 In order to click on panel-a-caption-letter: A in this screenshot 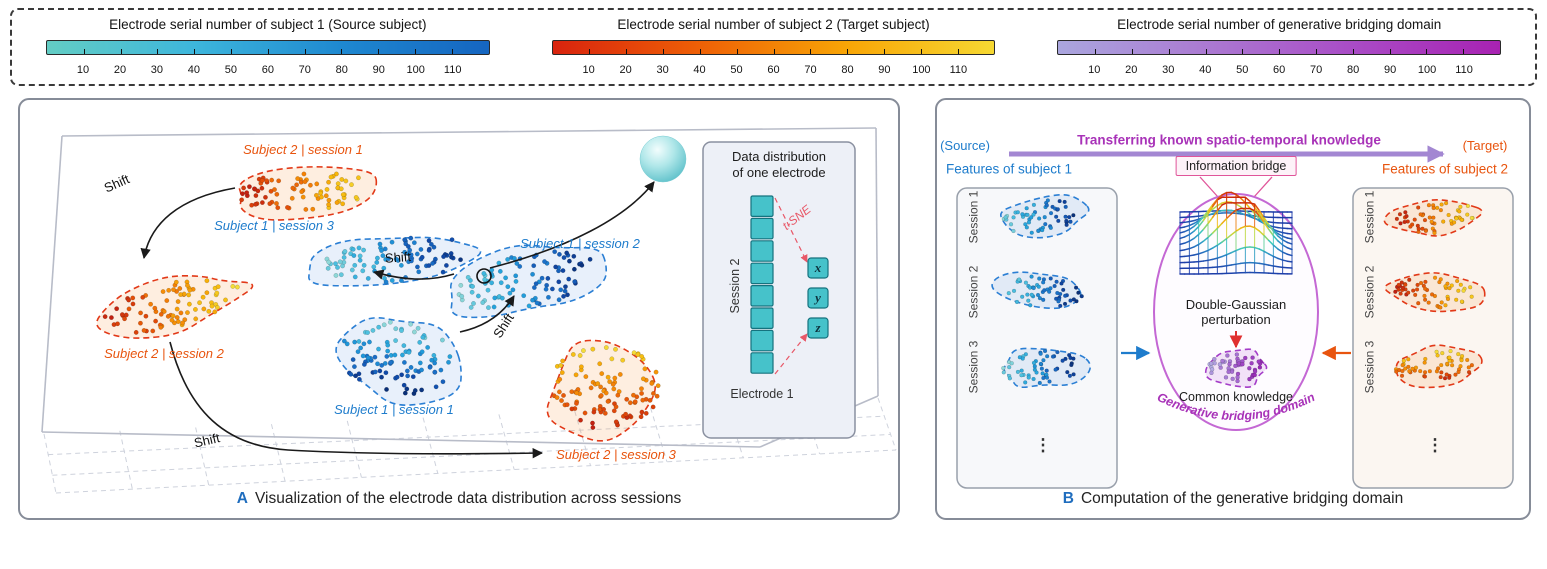, I will do `click(242, 498)`.